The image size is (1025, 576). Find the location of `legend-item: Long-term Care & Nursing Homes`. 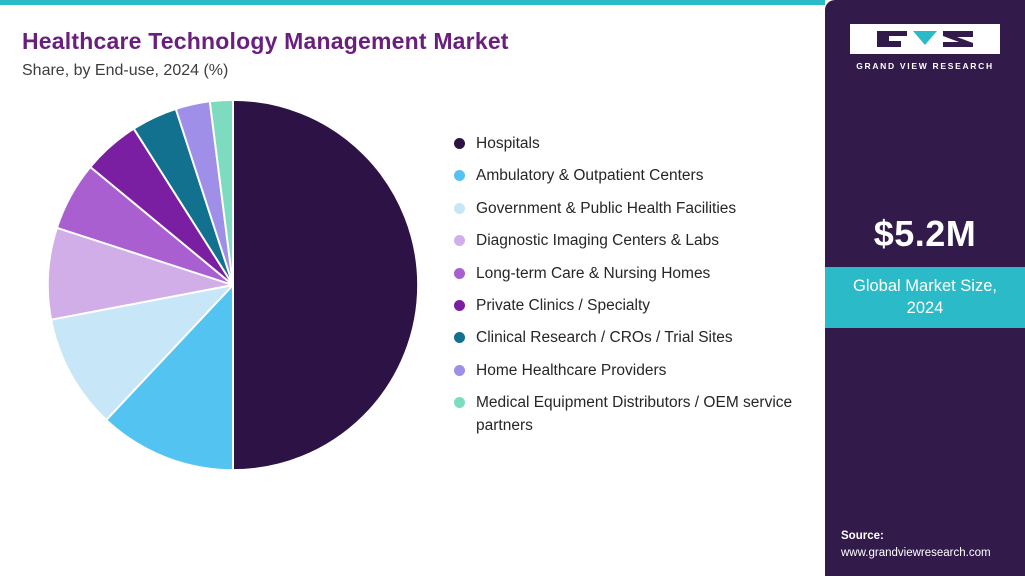

legend-item: Long-term Care & Nursing Homes is located at coordinates (626, 274).